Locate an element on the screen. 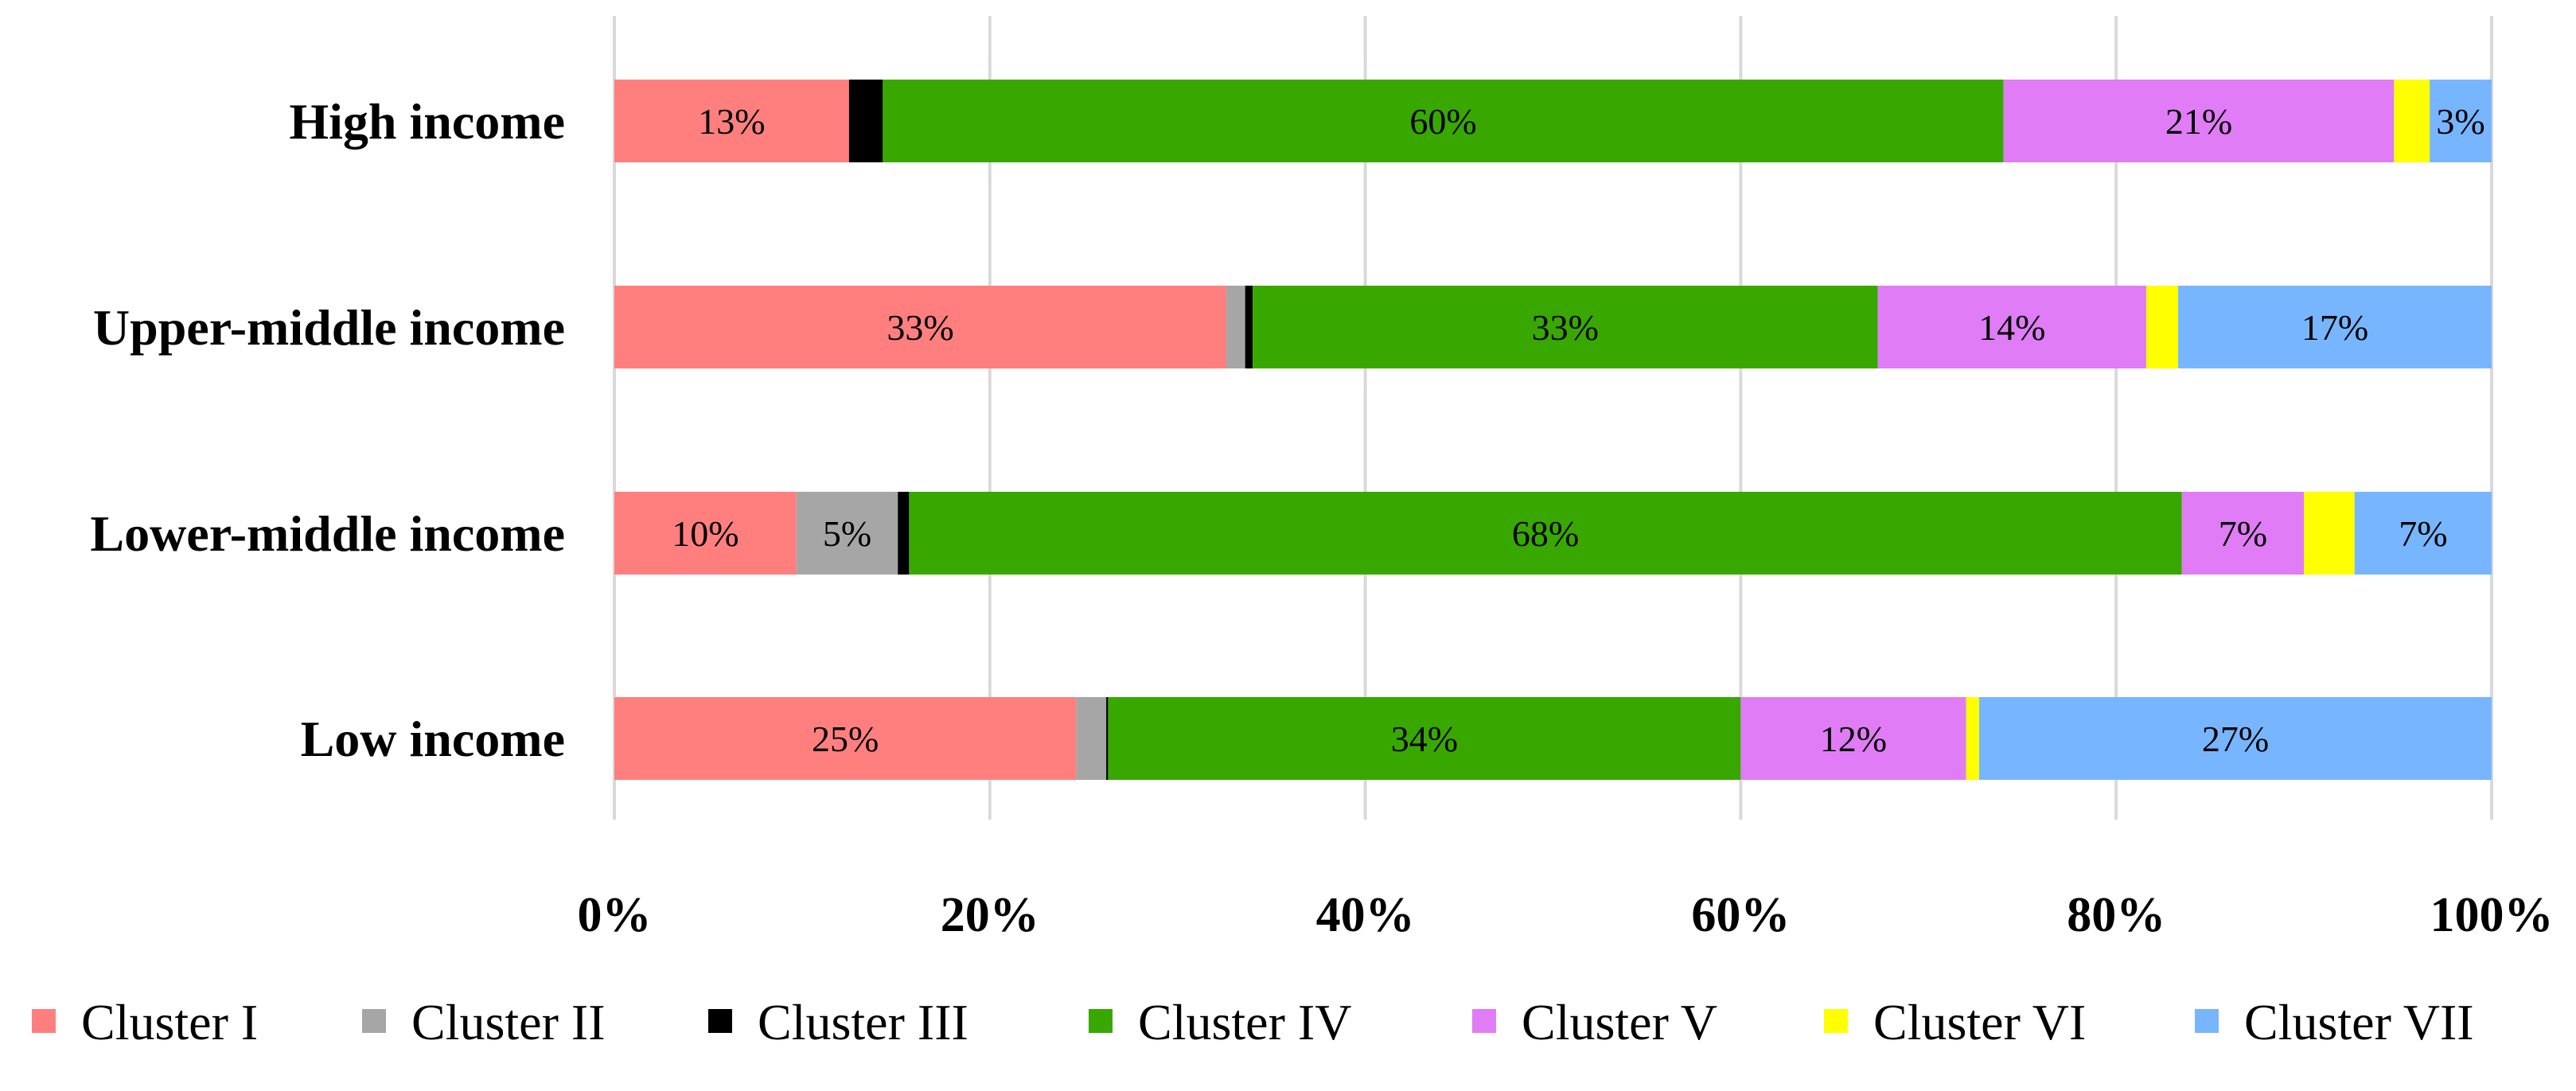 Image resolution: width=2576 pixels, height=1091 pixels. category-label: Low income is located at coordinates (433, 739).